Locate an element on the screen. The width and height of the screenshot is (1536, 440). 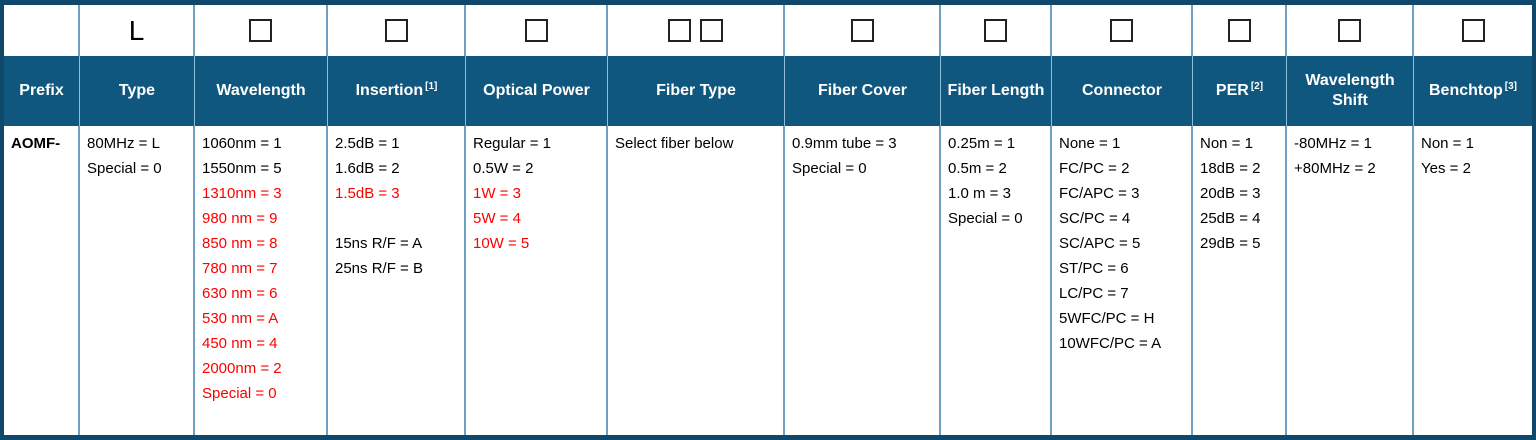
top-cell-prefix is located at coordinates (42, 30).